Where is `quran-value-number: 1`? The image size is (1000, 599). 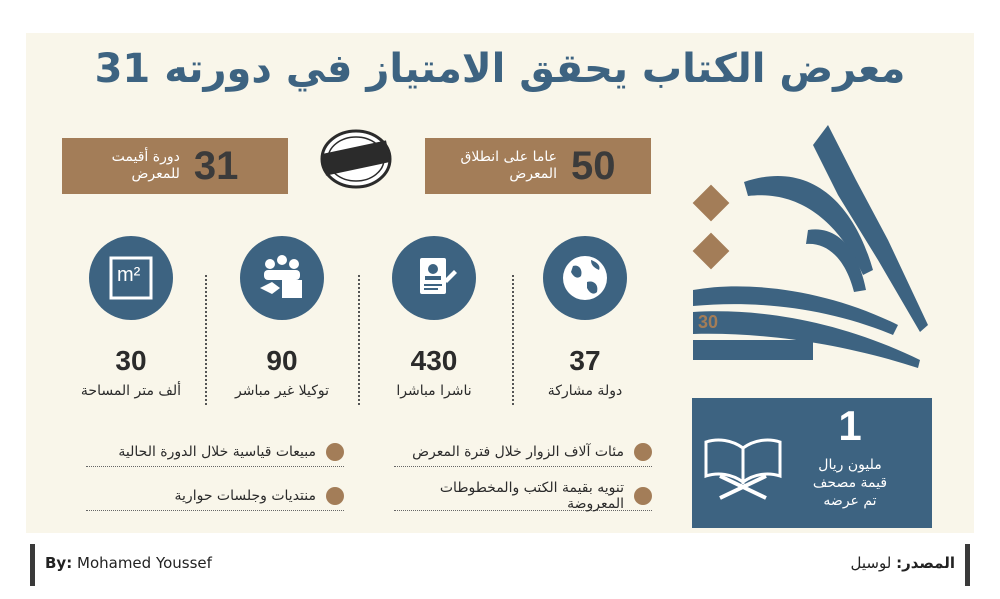
quran-value-number: 1 is located at coordinates (850, 425).